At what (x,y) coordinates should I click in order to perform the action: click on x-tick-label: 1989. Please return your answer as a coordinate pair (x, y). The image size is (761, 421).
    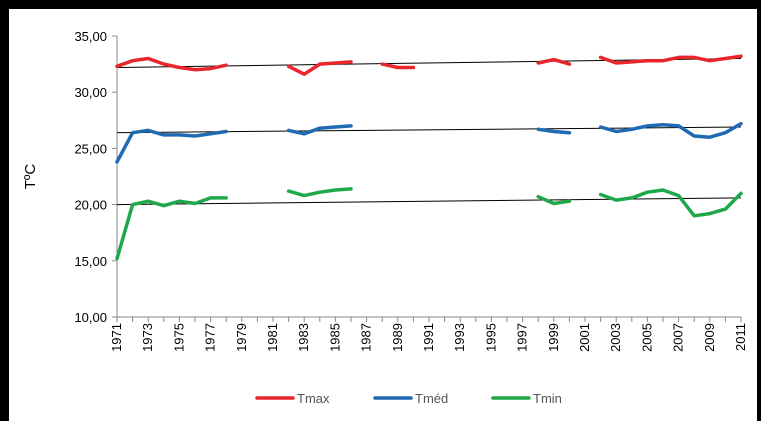
    Looking at the image, I should click on (397, 337).